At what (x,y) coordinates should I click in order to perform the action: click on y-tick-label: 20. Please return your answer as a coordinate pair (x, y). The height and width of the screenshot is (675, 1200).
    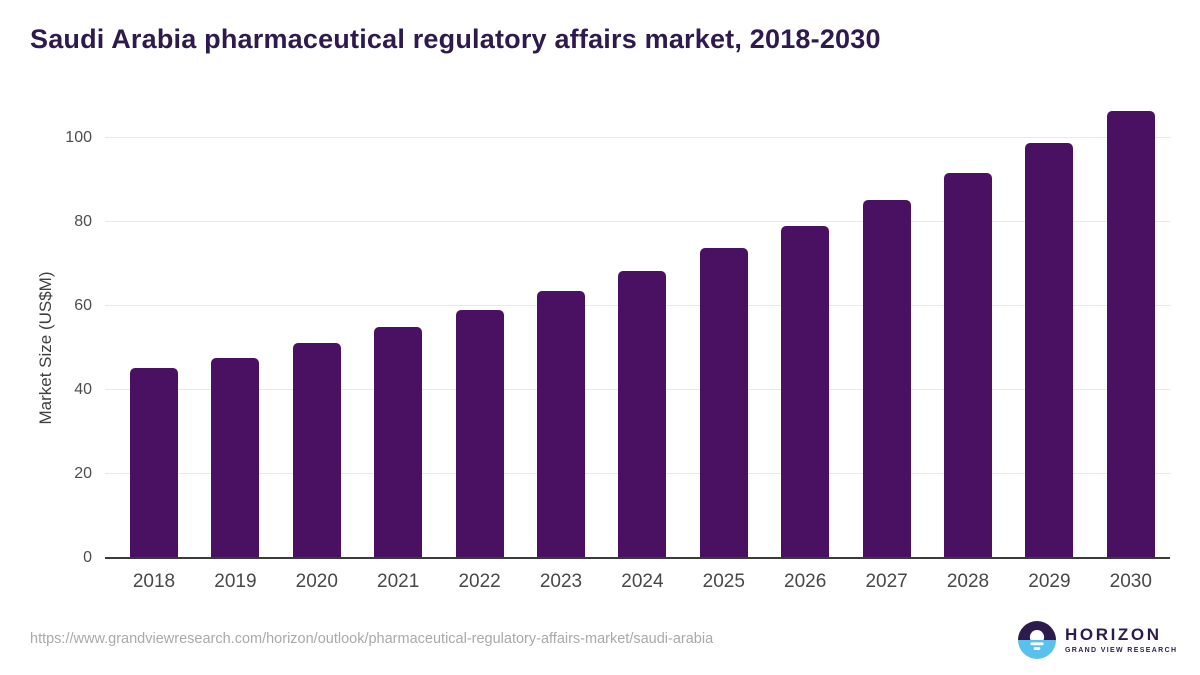
    Looking at the image, I should click on (83, 473).